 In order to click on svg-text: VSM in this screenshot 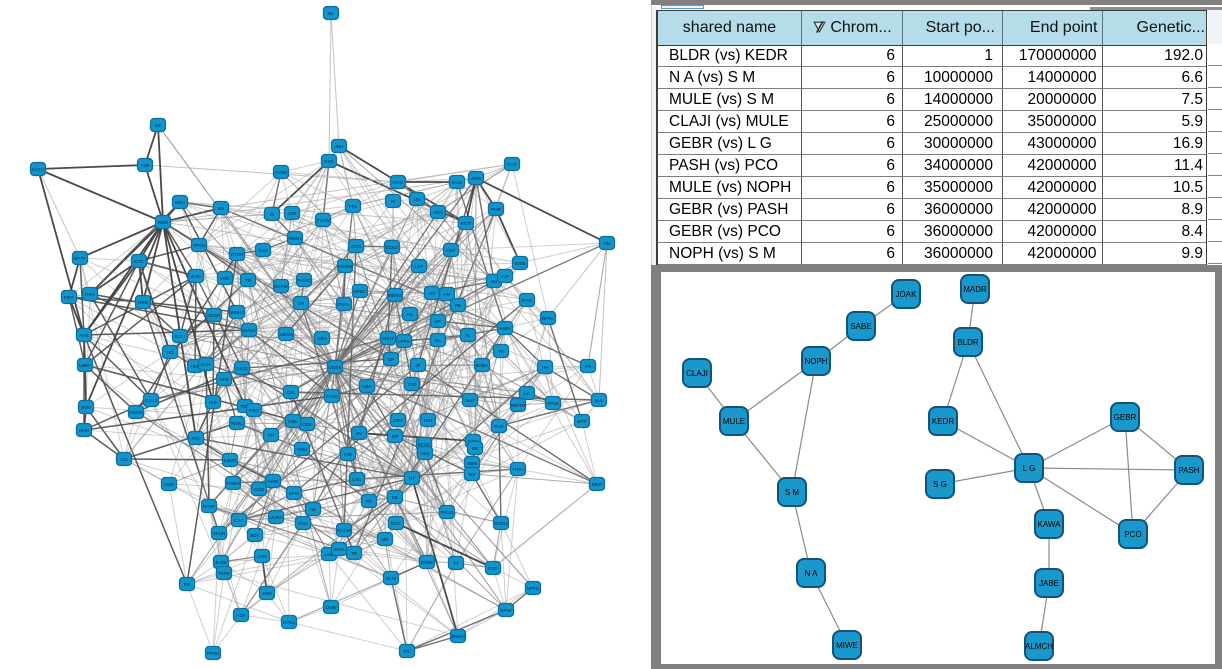, I will do `click(302, 449)`.